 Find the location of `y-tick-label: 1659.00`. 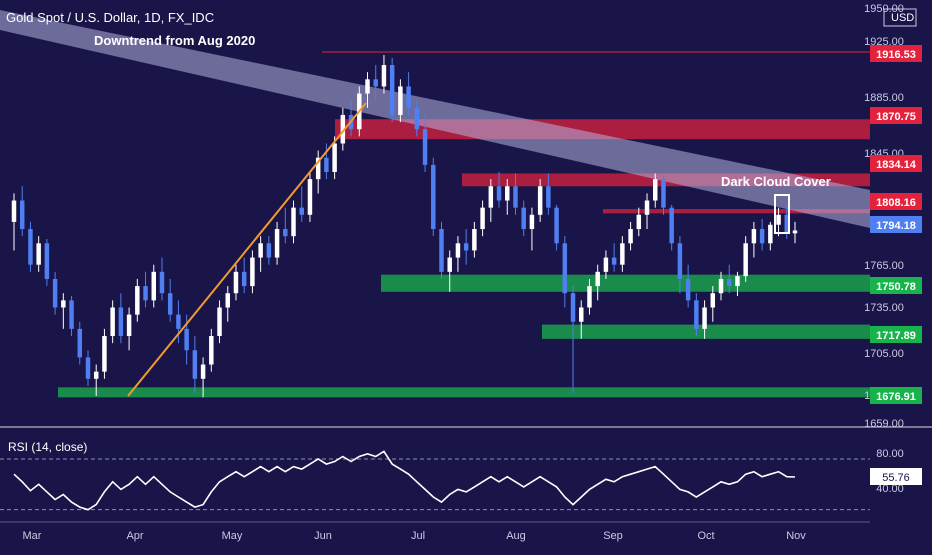

y-tick-label: 1659.00 is located at coordinates (884, 424).